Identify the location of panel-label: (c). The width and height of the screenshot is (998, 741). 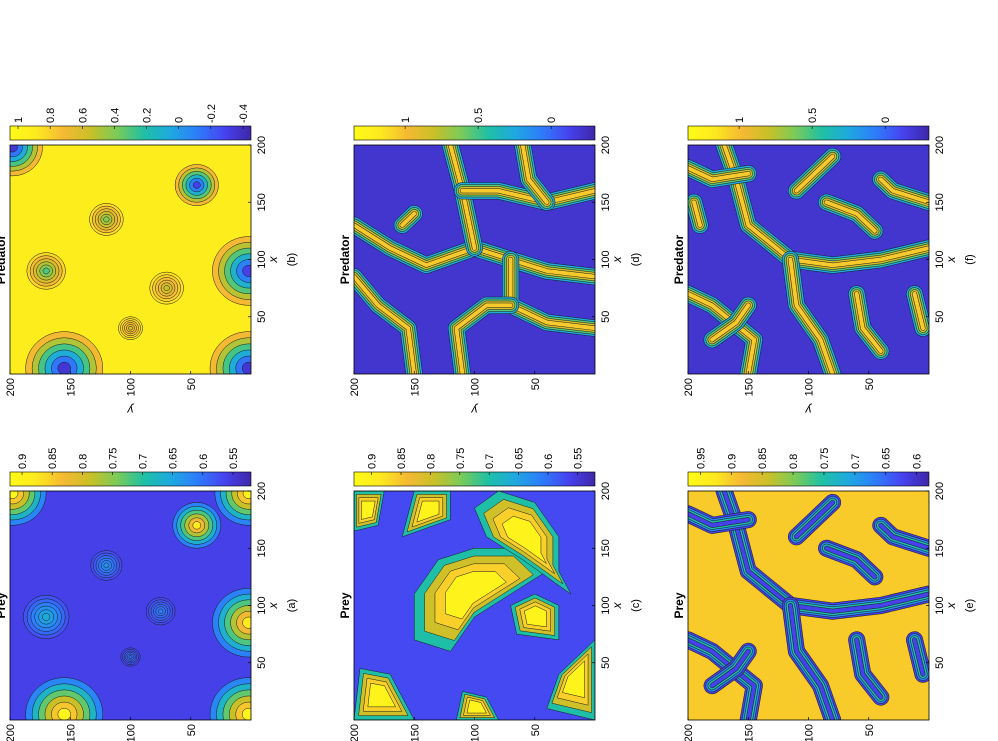
(636, 605).